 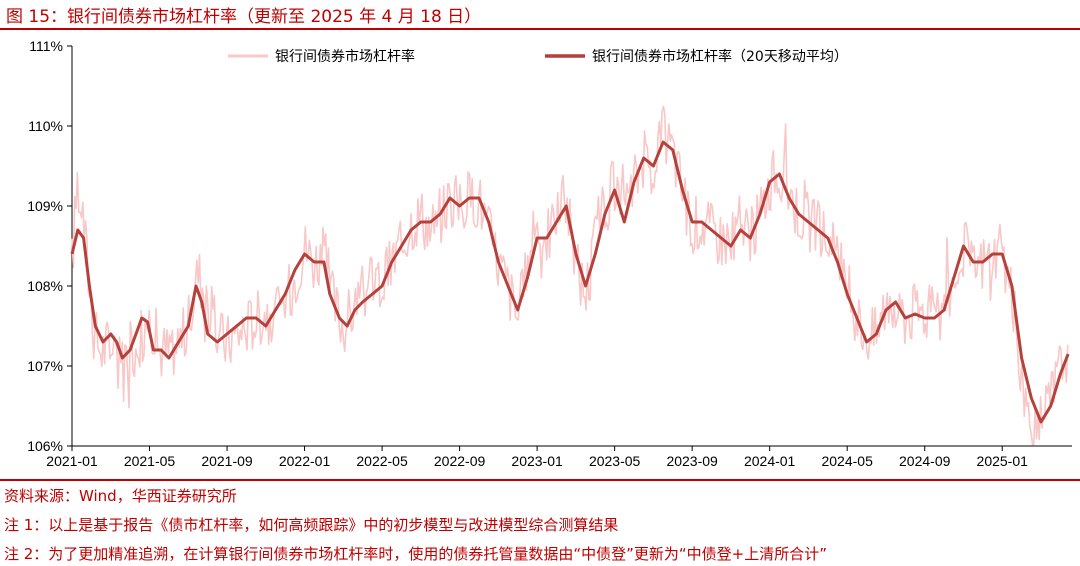 I want to click on legend-daily-label: 银行间债券市场杠杆率, so click(x=345, y=56).